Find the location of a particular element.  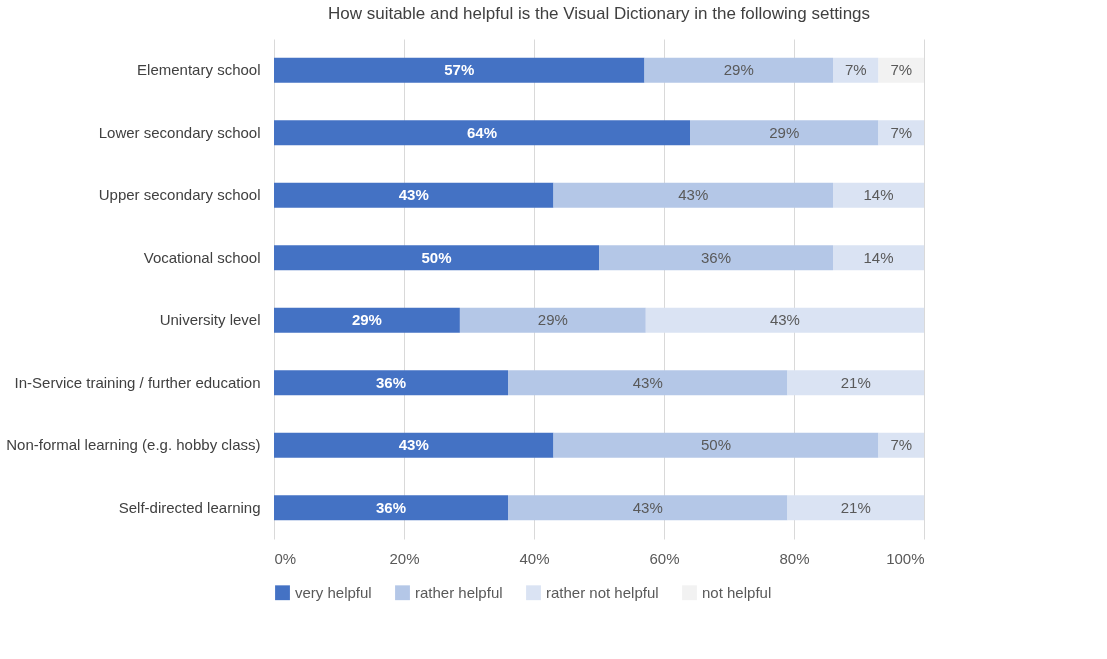

x-tick-label: 0% is located at coordinates (285, 558).